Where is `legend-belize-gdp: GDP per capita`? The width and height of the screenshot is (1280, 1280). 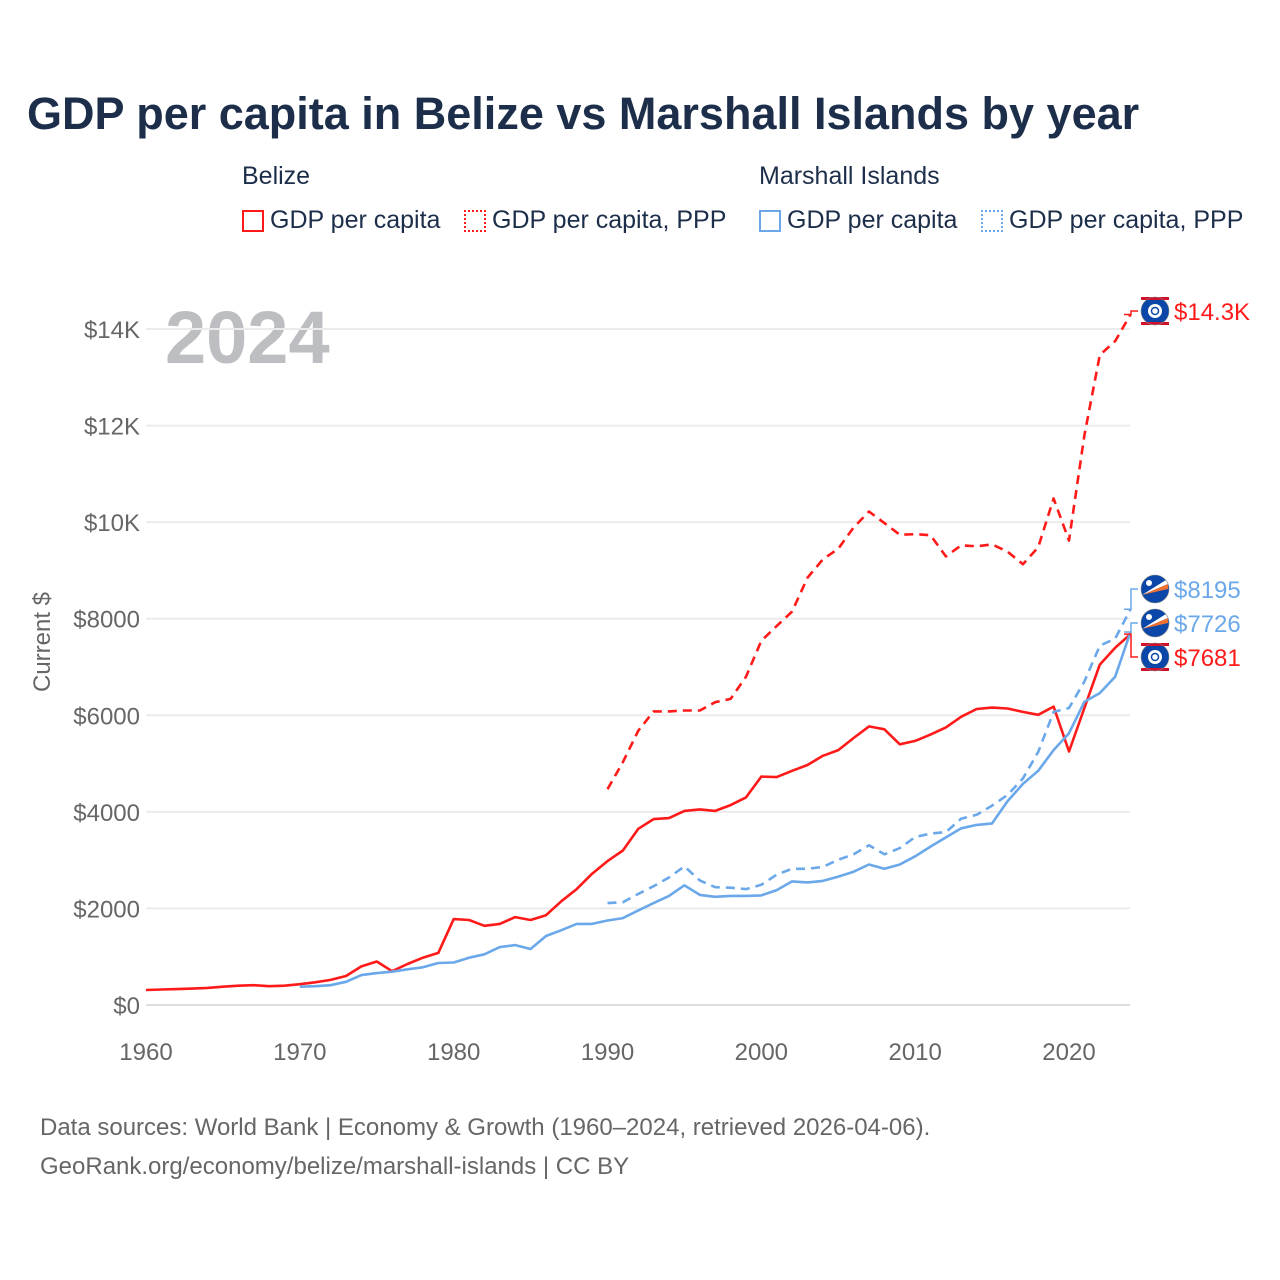 legend-belize-gdp: GDP per capita is located at coordinates (341, 220).